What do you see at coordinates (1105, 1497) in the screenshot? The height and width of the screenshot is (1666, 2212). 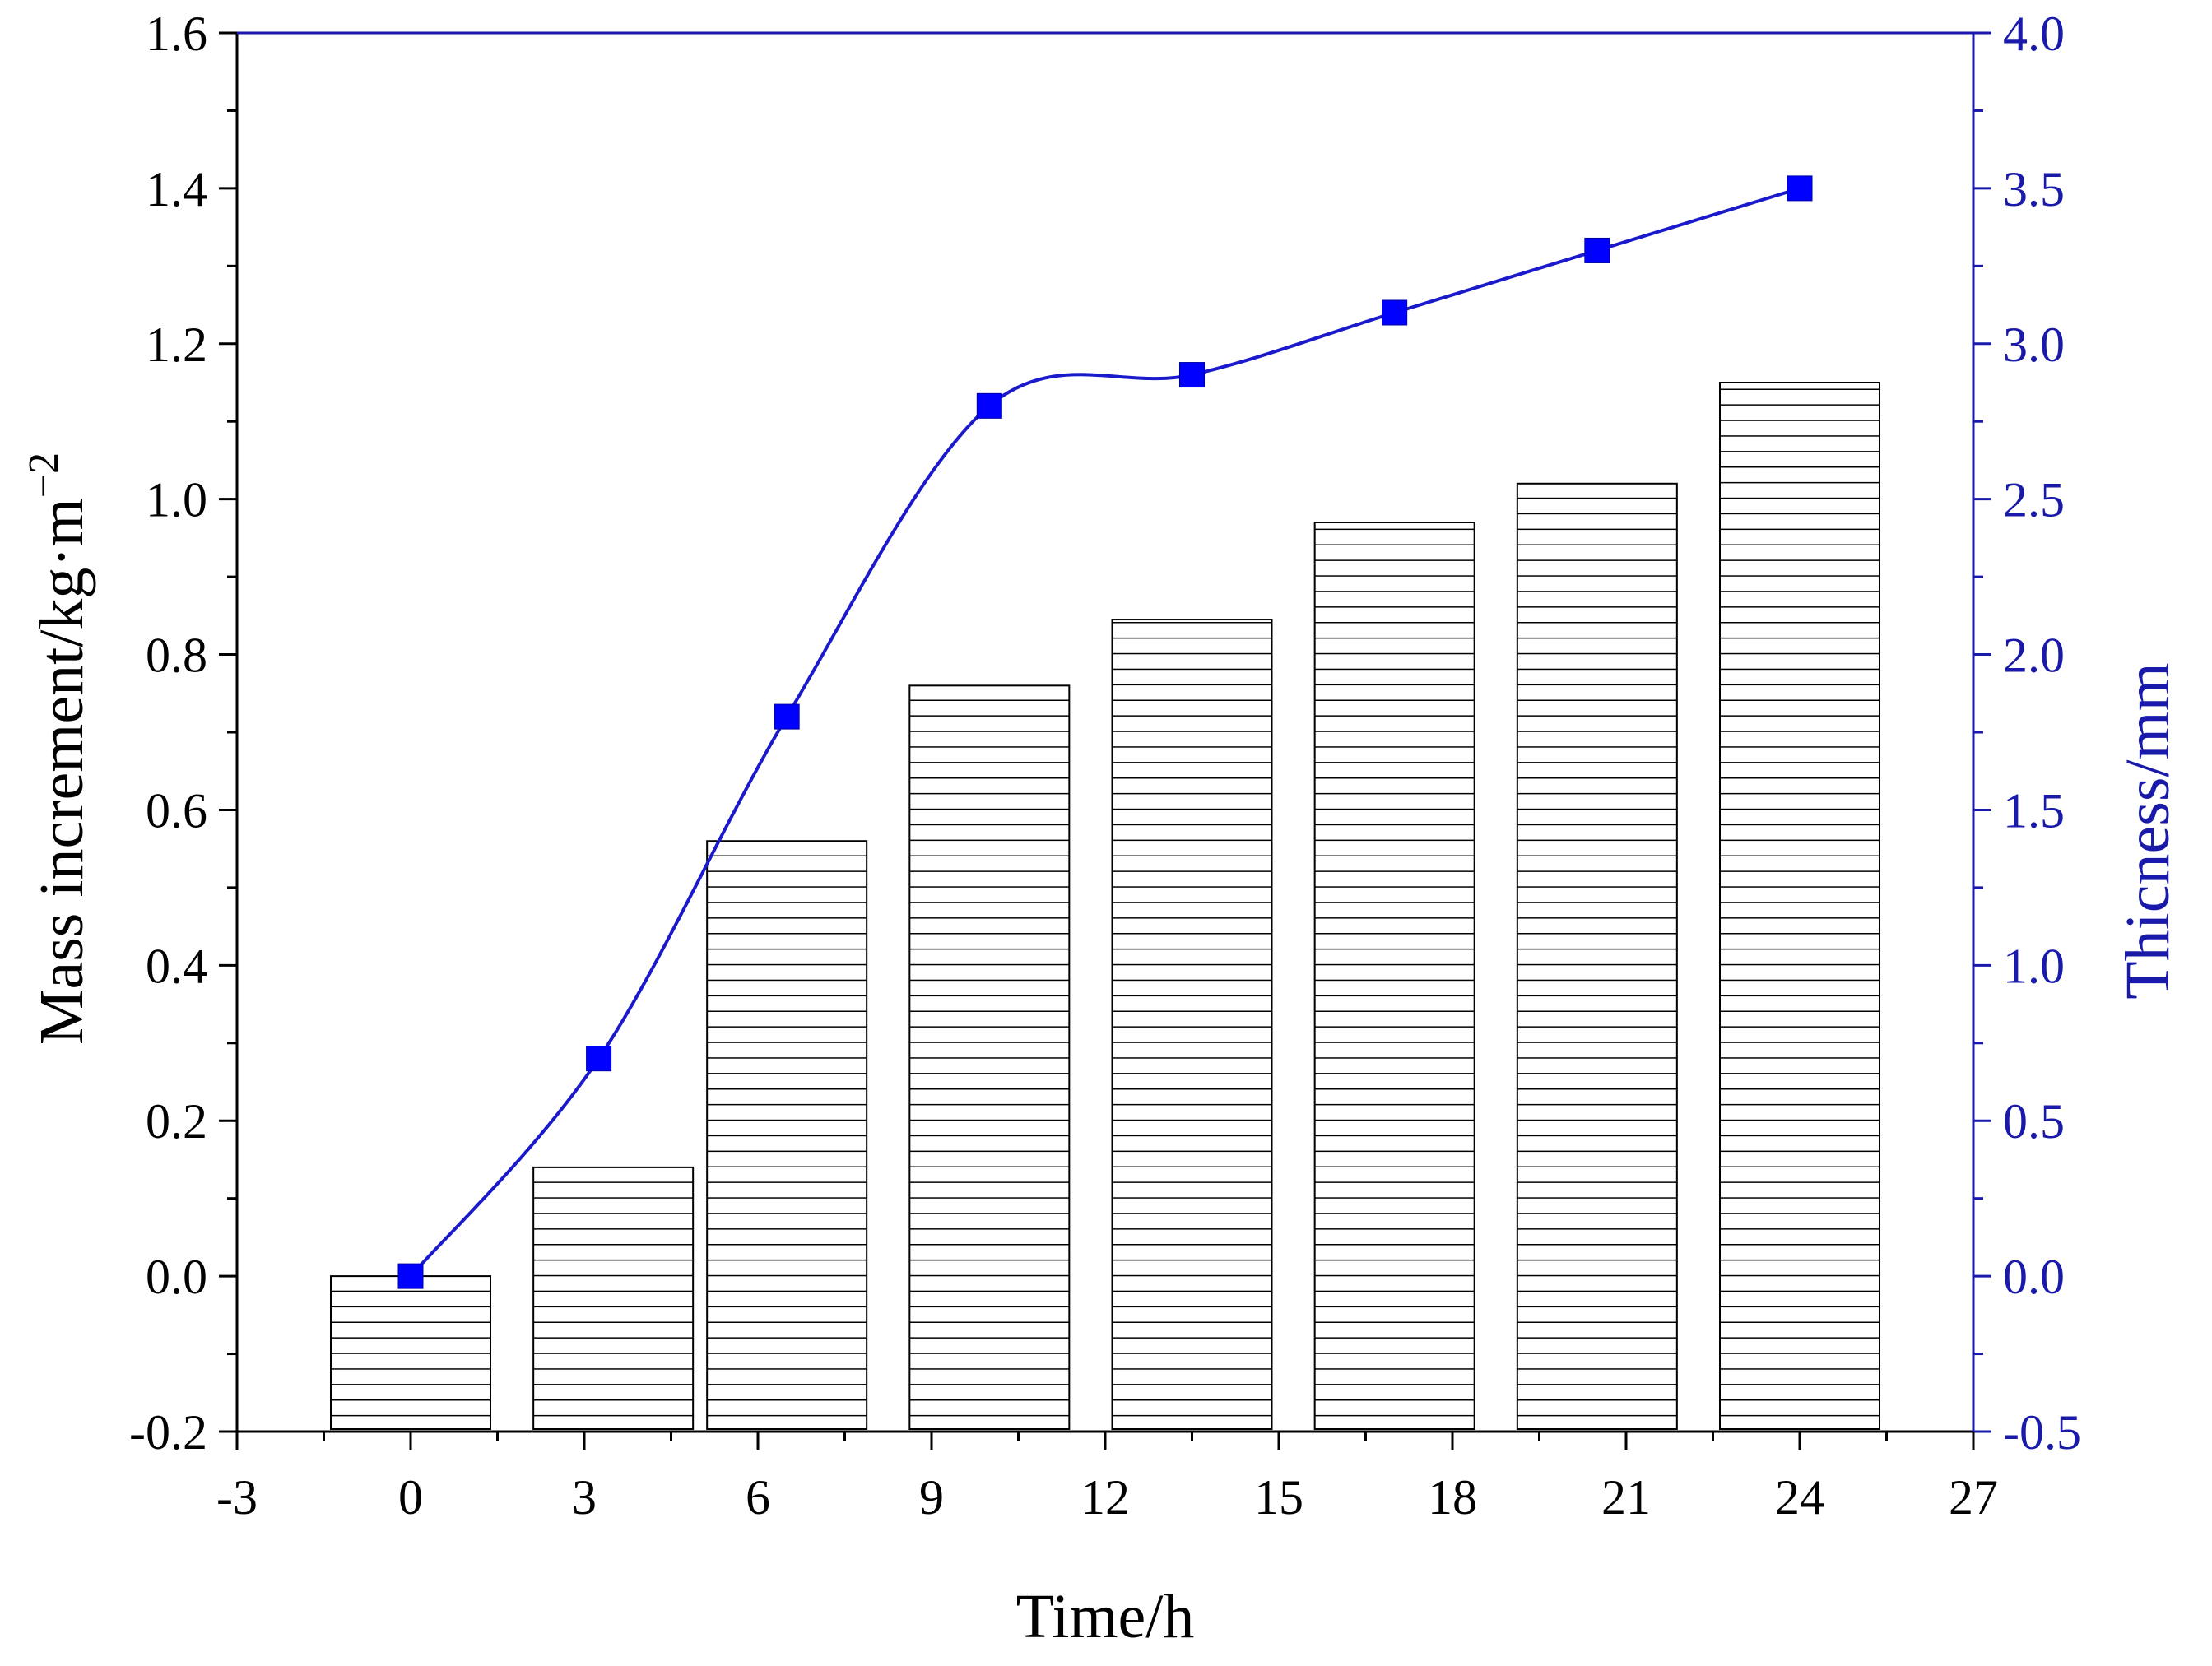 I see `x-tick-label: 12` at bounding box center [1105, 1497].